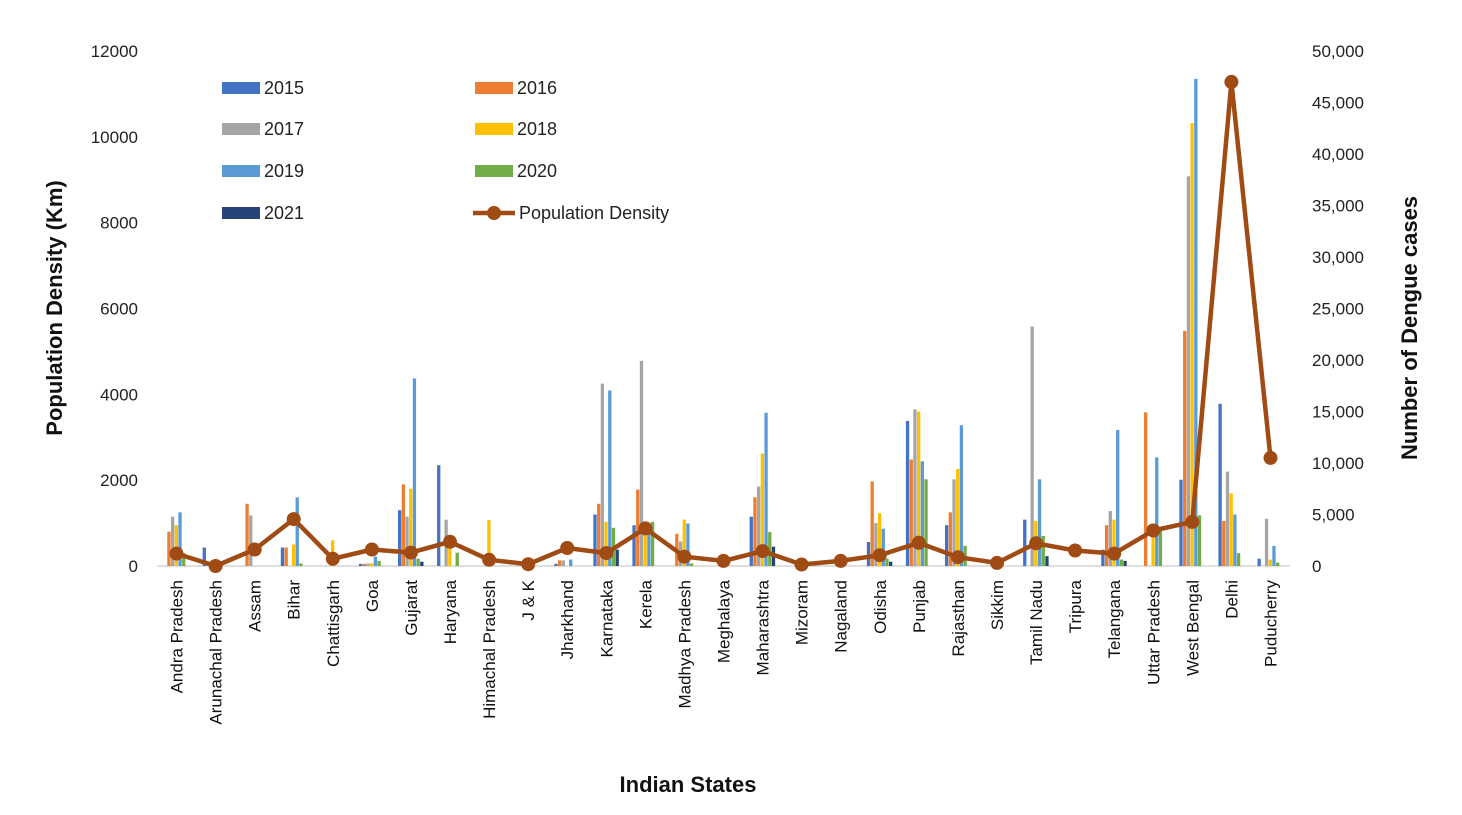 This screenshot has width=1462, height=815. I want to click on bar-2018-odisha, so click(879, 539).